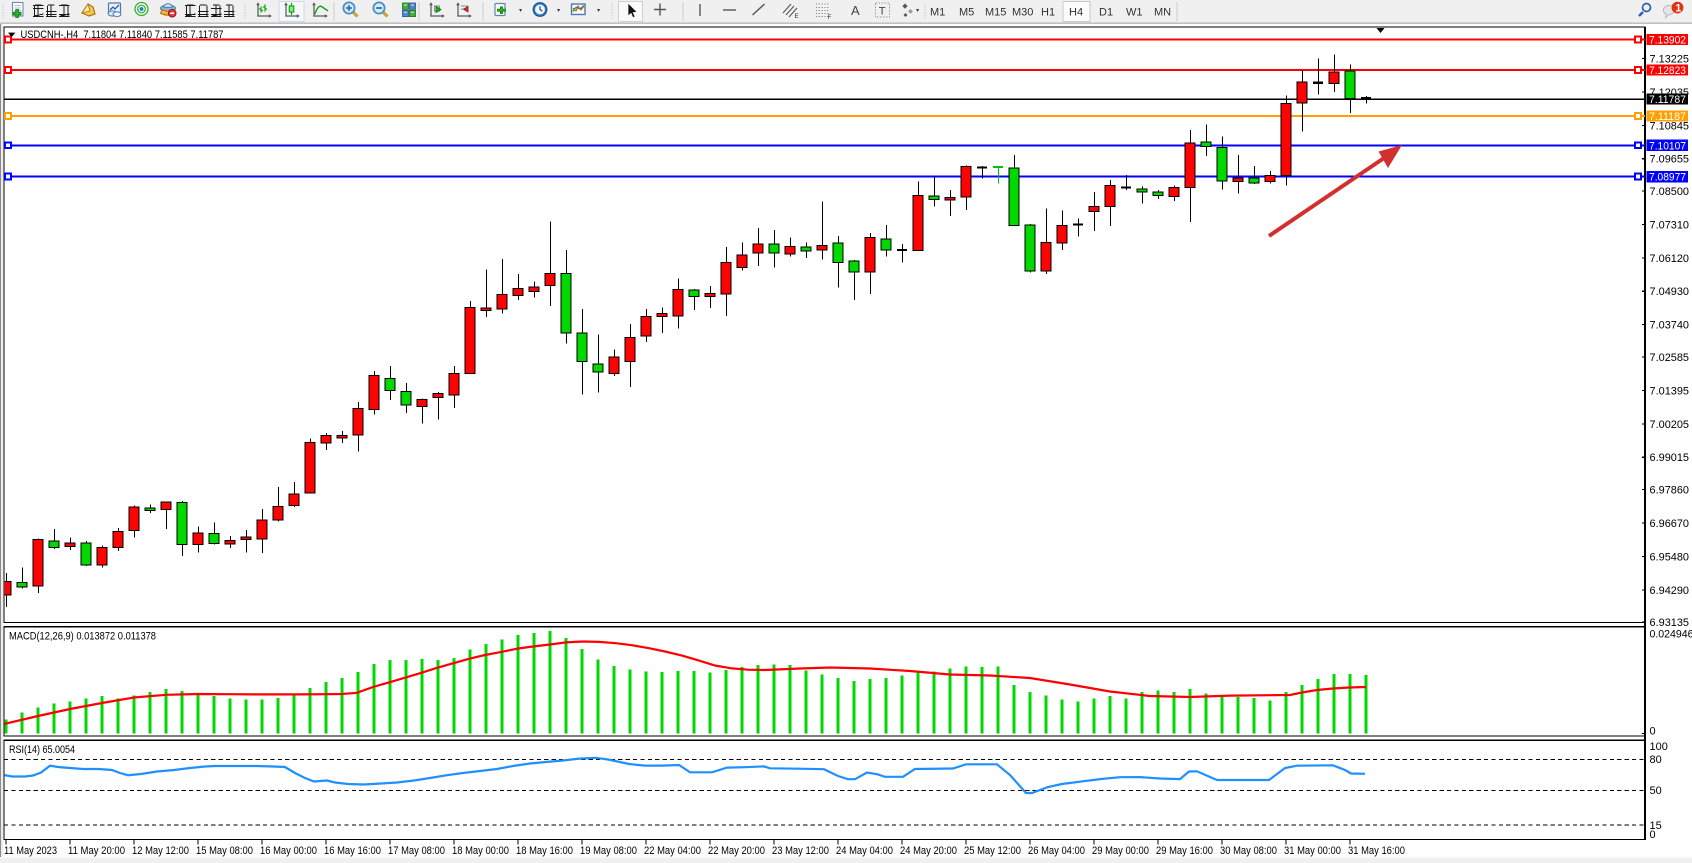 This screenshot has height=863, width=1692. I want to click on svg-text: 24 May 04:00, so click(864, 851).